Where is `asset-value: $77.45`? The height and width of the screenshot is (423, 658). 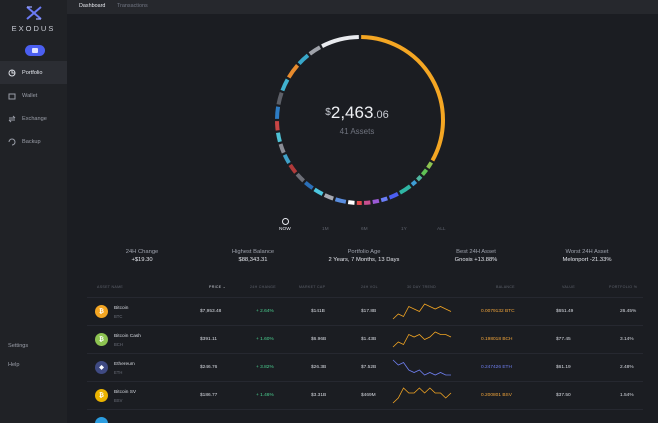
asset-value: $77.45 is located at coordinates (563, 339).